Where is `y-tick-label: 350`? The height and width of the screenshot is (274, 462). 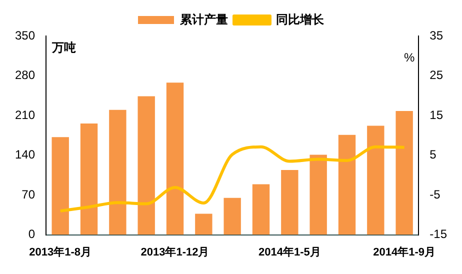
y-tick-label: 350 is located at coordinates (25, 35).